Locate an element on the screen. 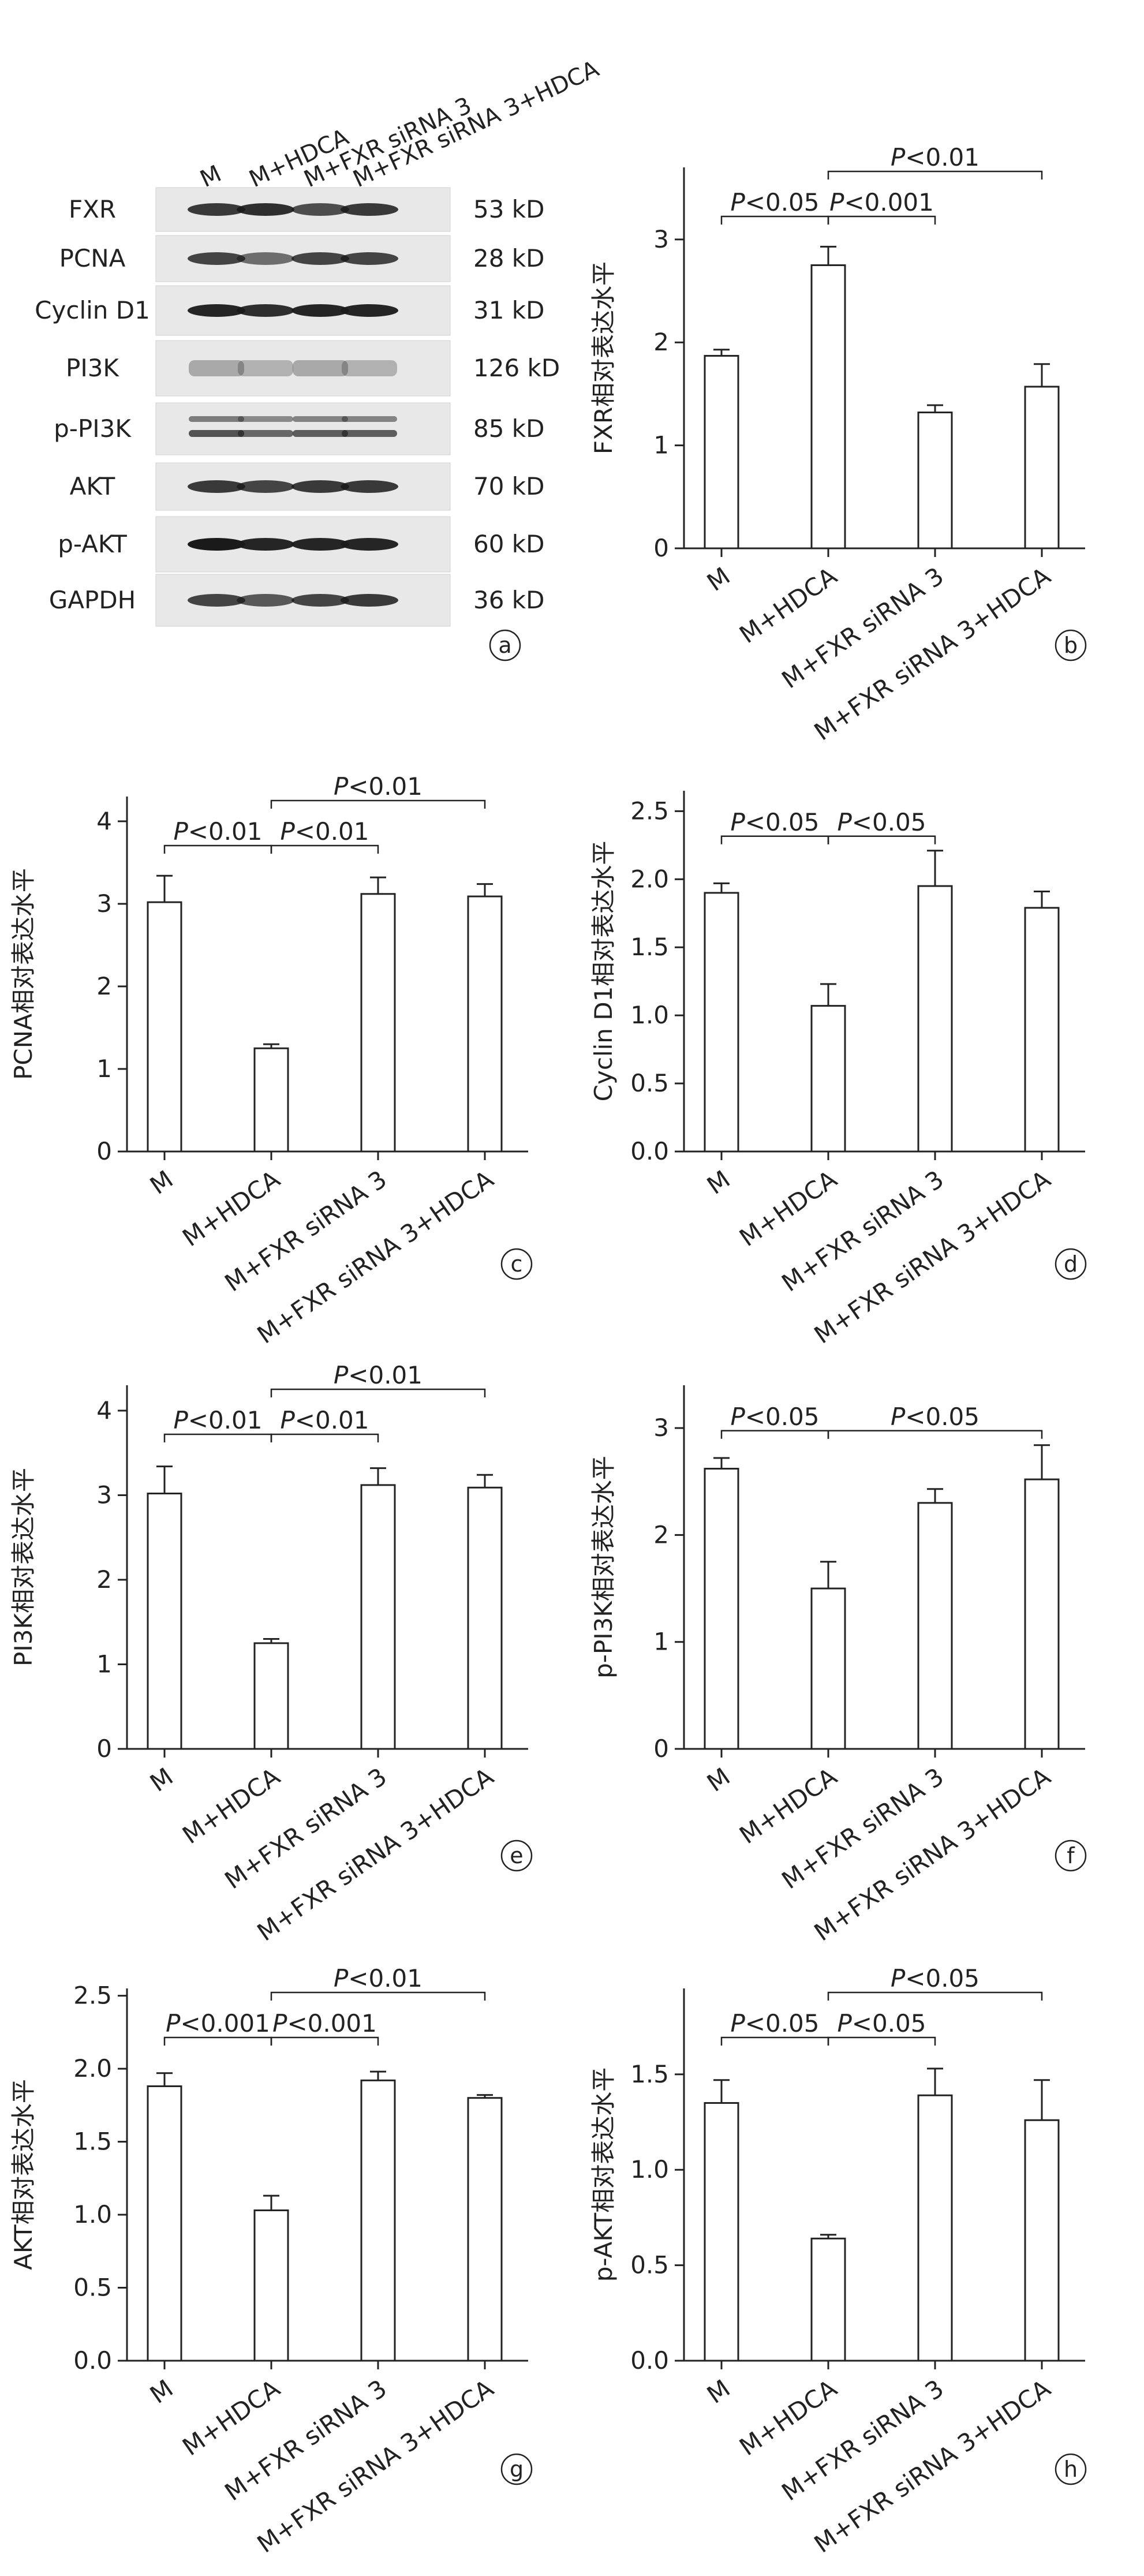 This screenshot has width=1144, height=2576. protein-label: PI3K is located at coordinates (92, 368).